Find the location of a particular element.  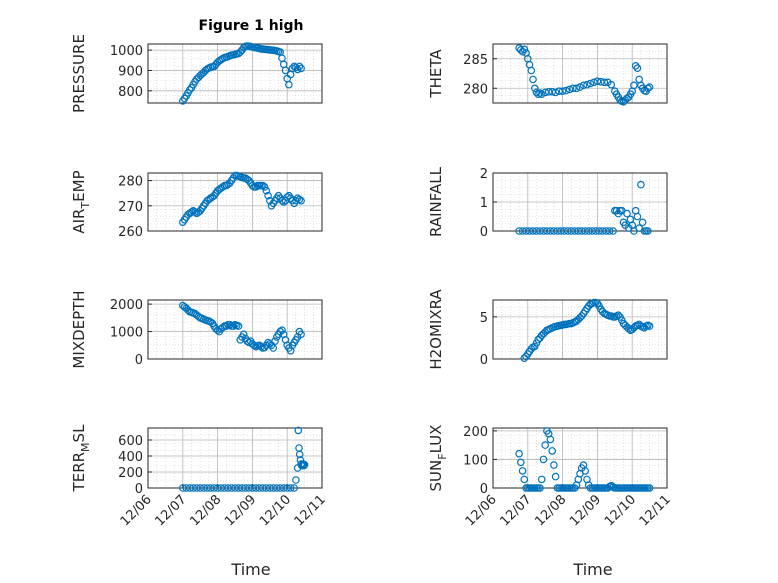

subplot-mixdepth: 0 1000 2000 MIXDEPTH is located at coordinates (196, 329).